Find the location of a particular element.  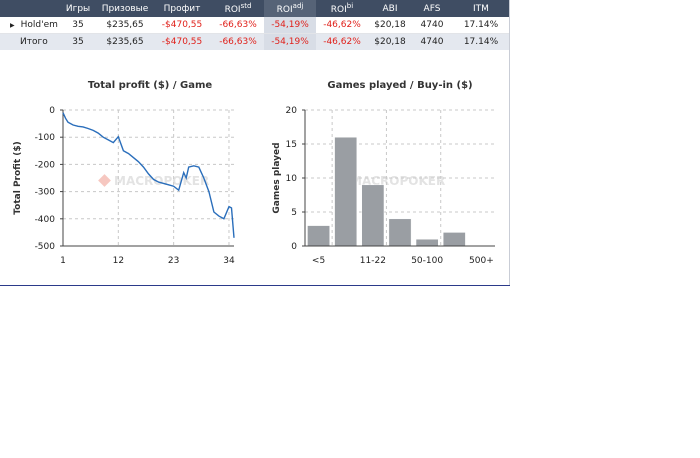

x-tick-label: 23 is located at coordinates (173, 261).